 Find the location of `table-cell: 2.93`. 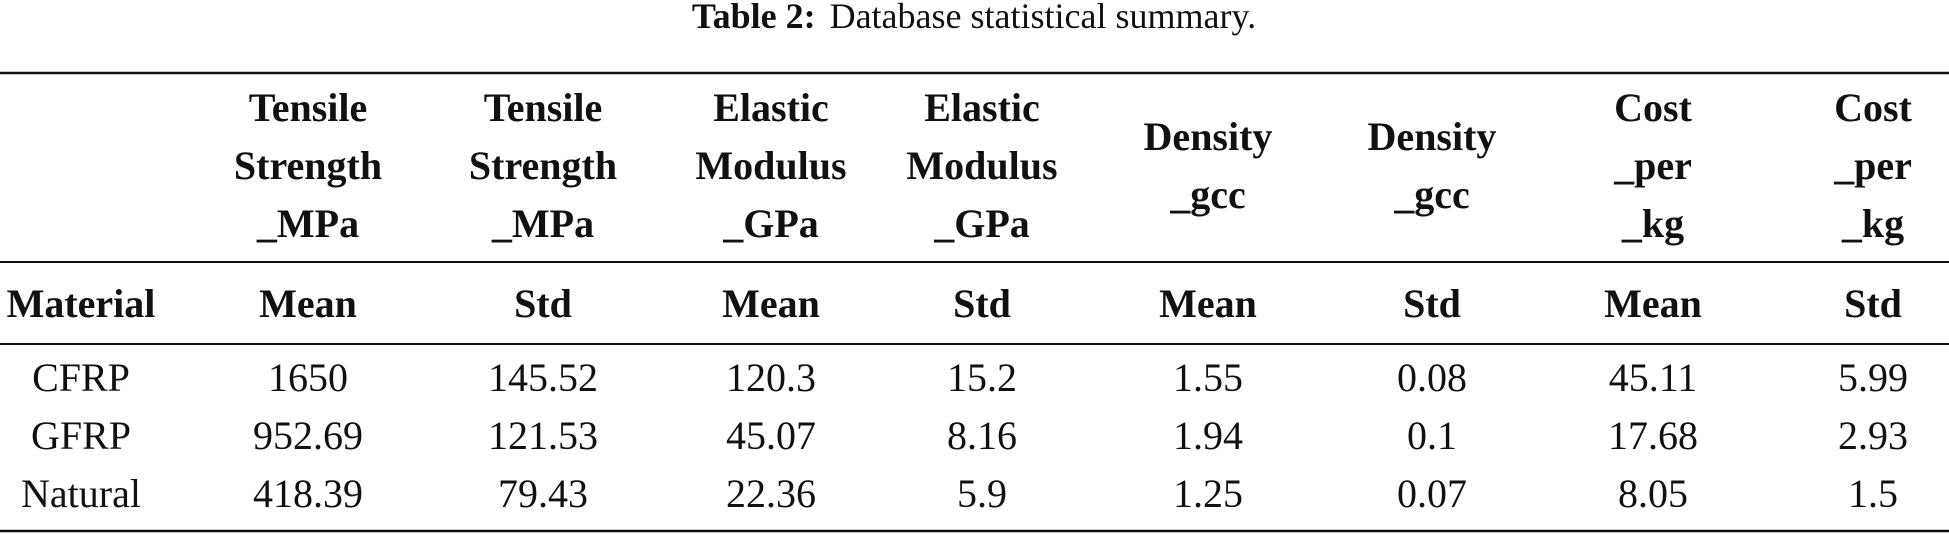

table-cell: 2.93 is located at coordinates (1873, 435).